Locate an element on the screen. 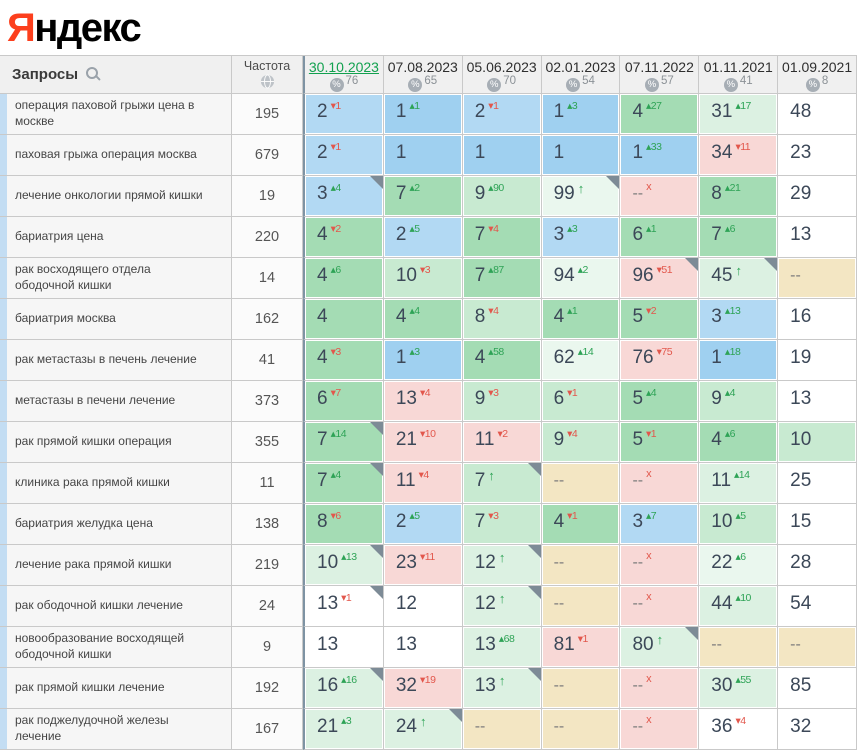 This screenshot has width=857, height=750. position-cell: 7 ▴2 is located at coordinates (423, 196).